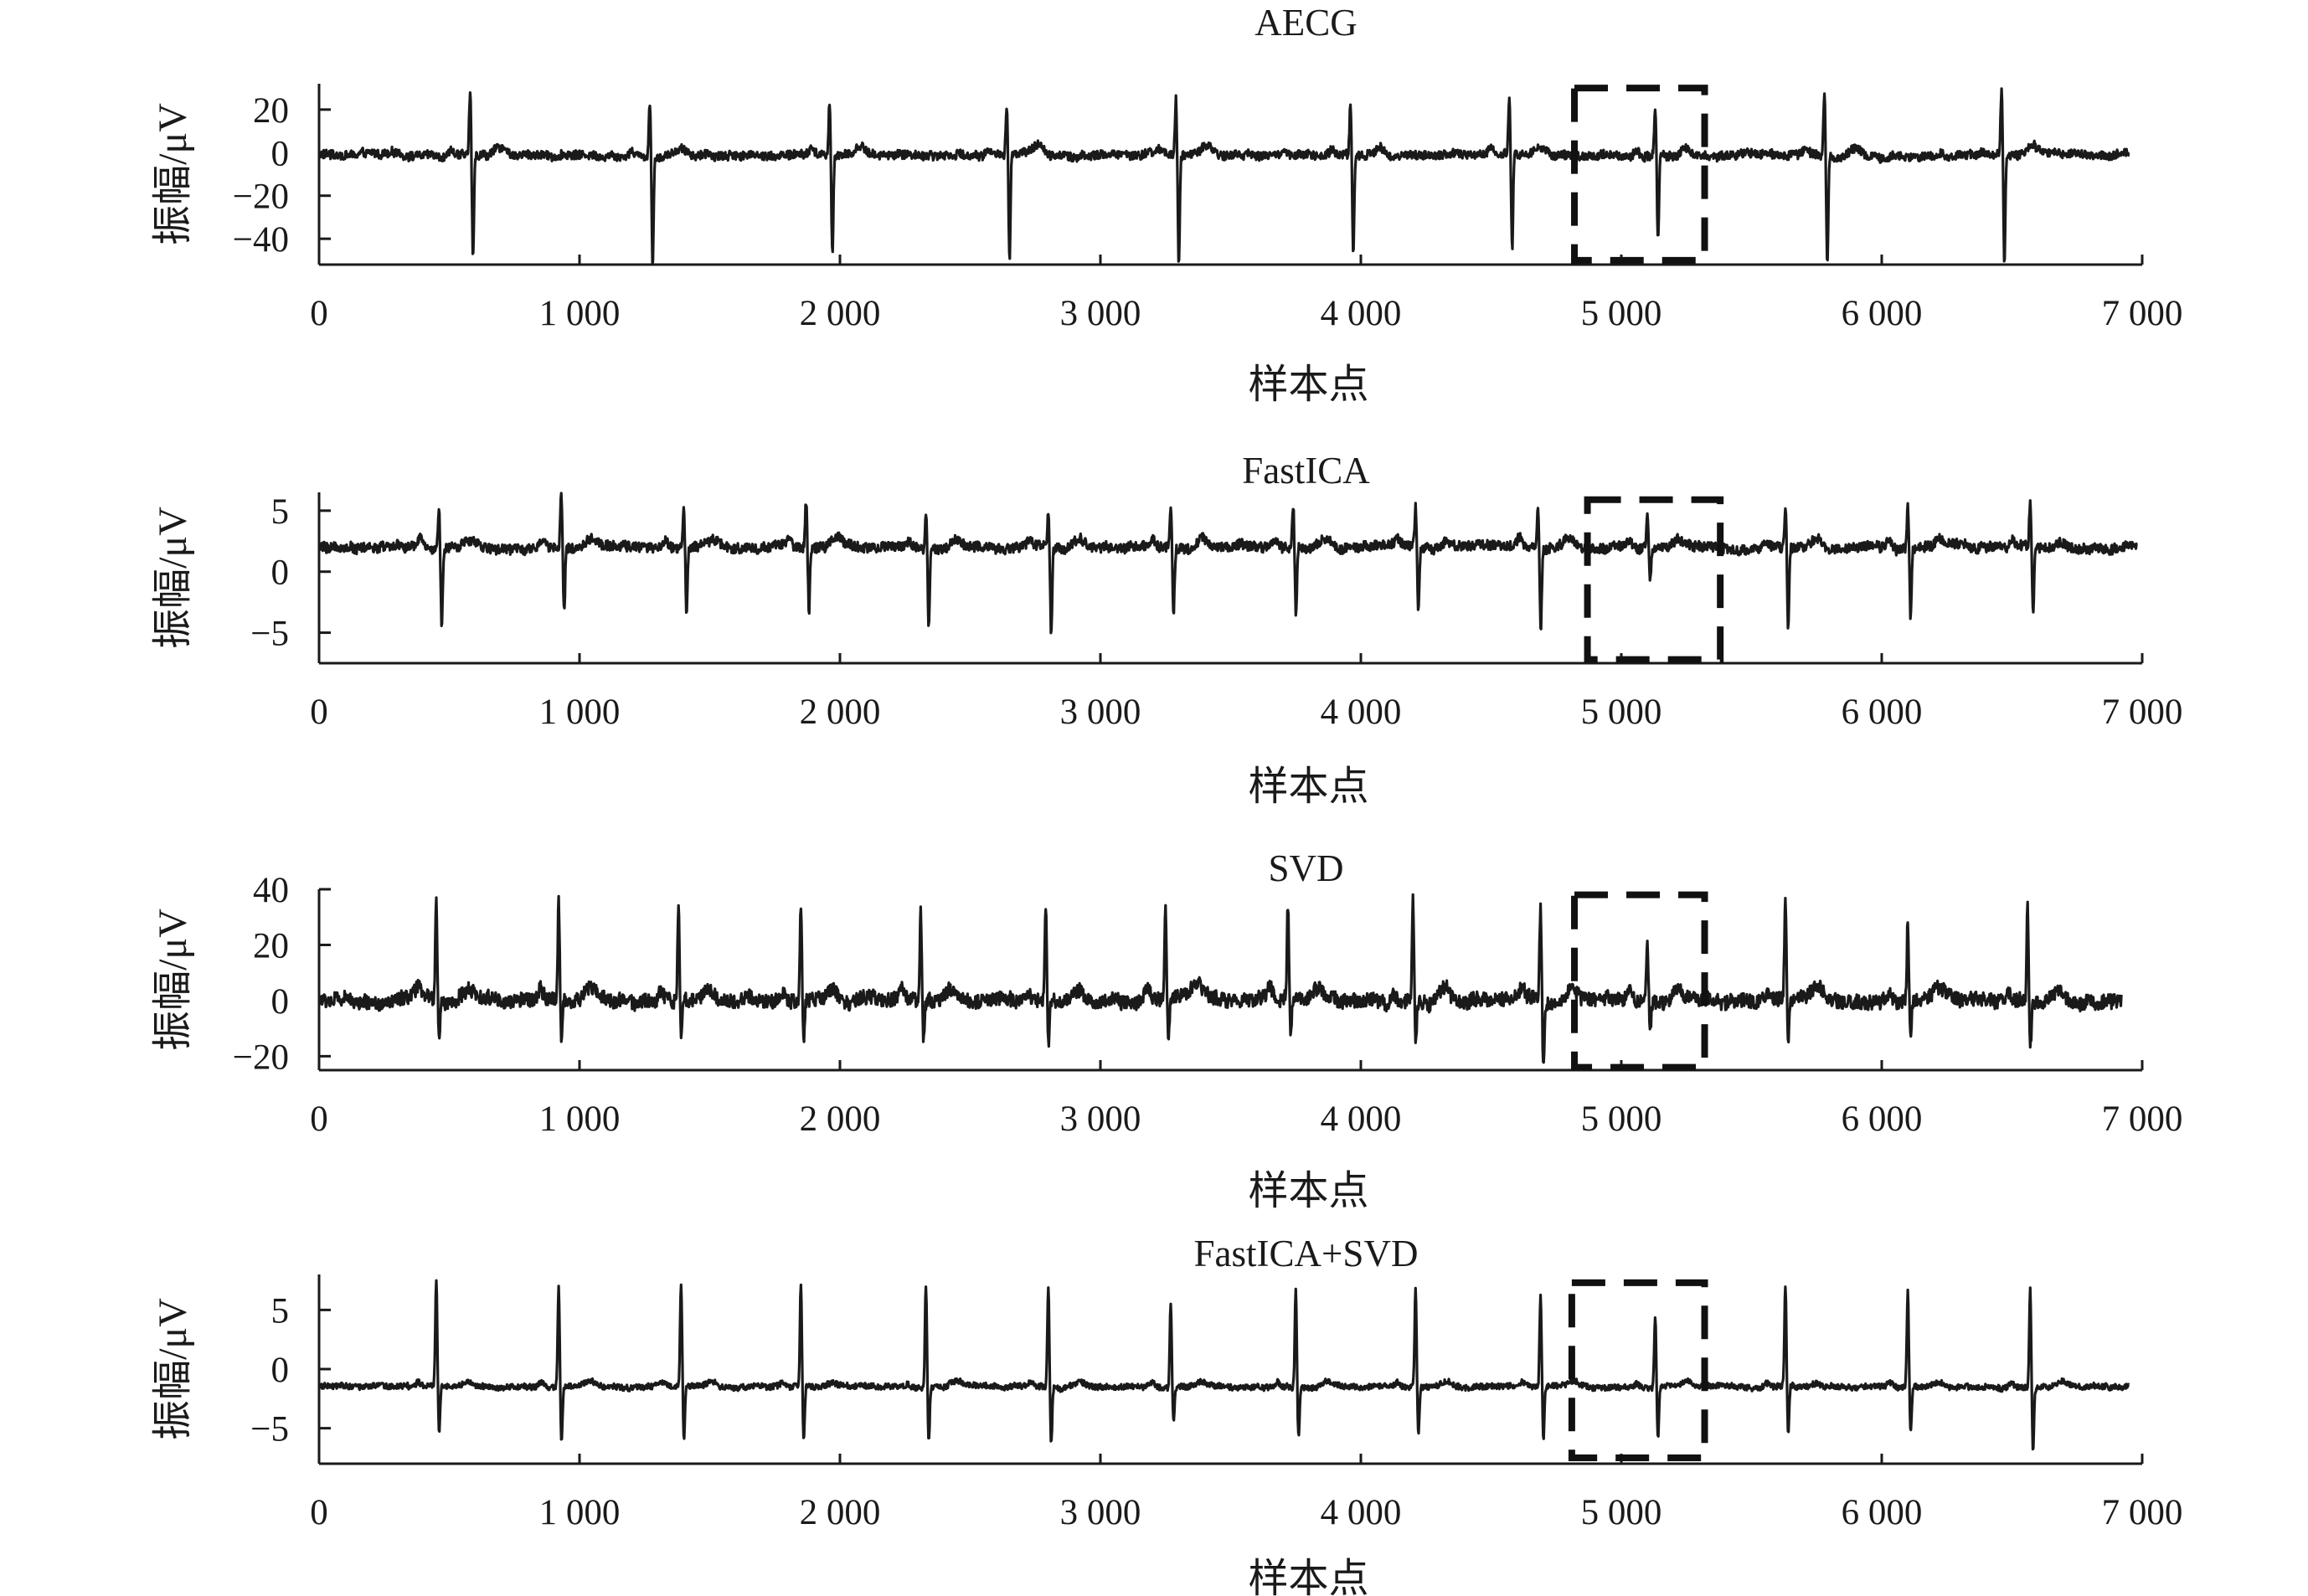 The width and height of the screenshot is (2308, 1596). Describe the element at coordinates (261, 240) in the screenshot. I see `y-tick-label: −40` at that location.